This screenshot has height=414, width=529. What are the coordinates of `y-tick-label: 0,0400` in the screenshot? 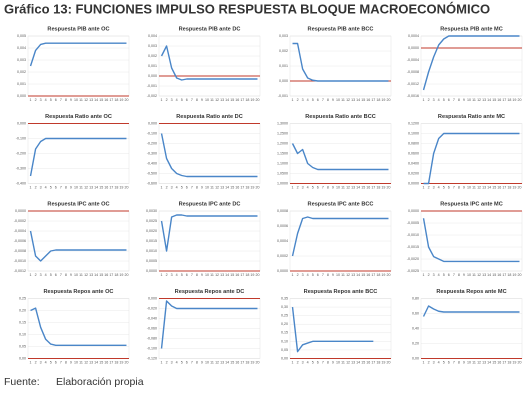 It's located at (413, 163).